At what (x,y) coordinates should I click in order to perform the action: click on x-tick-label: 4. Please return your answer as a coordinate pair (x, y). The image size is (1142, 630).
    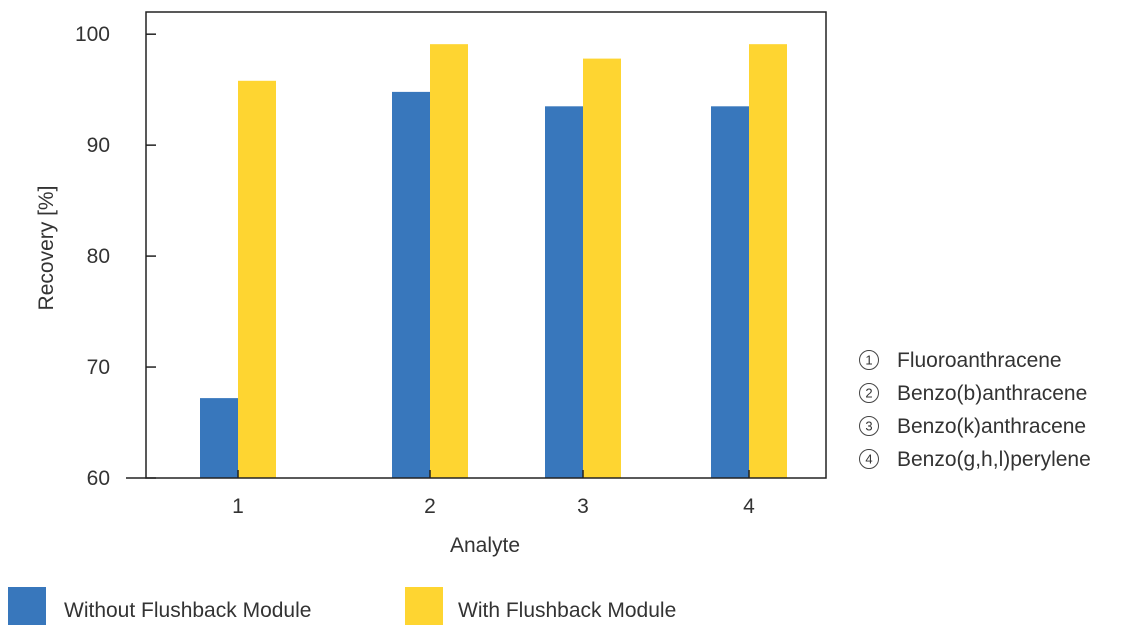
    Looking at the image, I should click on (749, 506).